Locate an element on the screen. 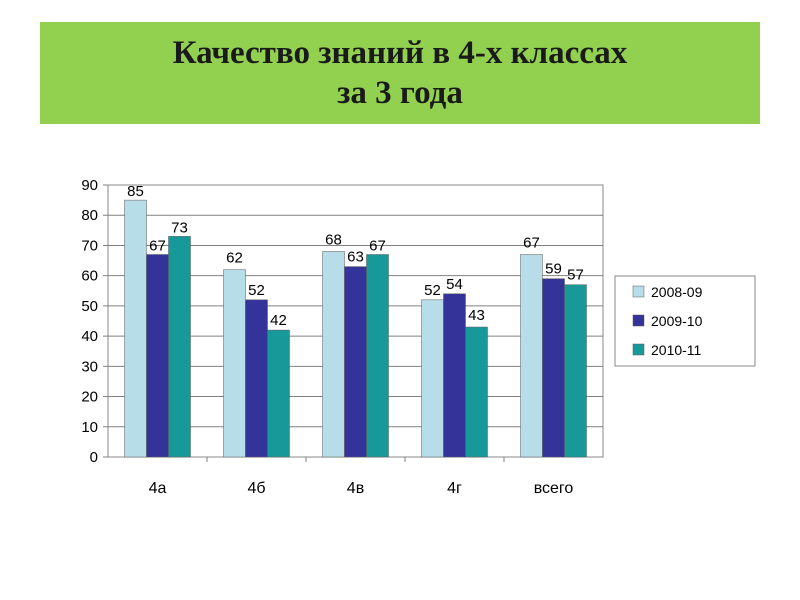  y-tick-label: 70 is located at coordinates (89, 245).